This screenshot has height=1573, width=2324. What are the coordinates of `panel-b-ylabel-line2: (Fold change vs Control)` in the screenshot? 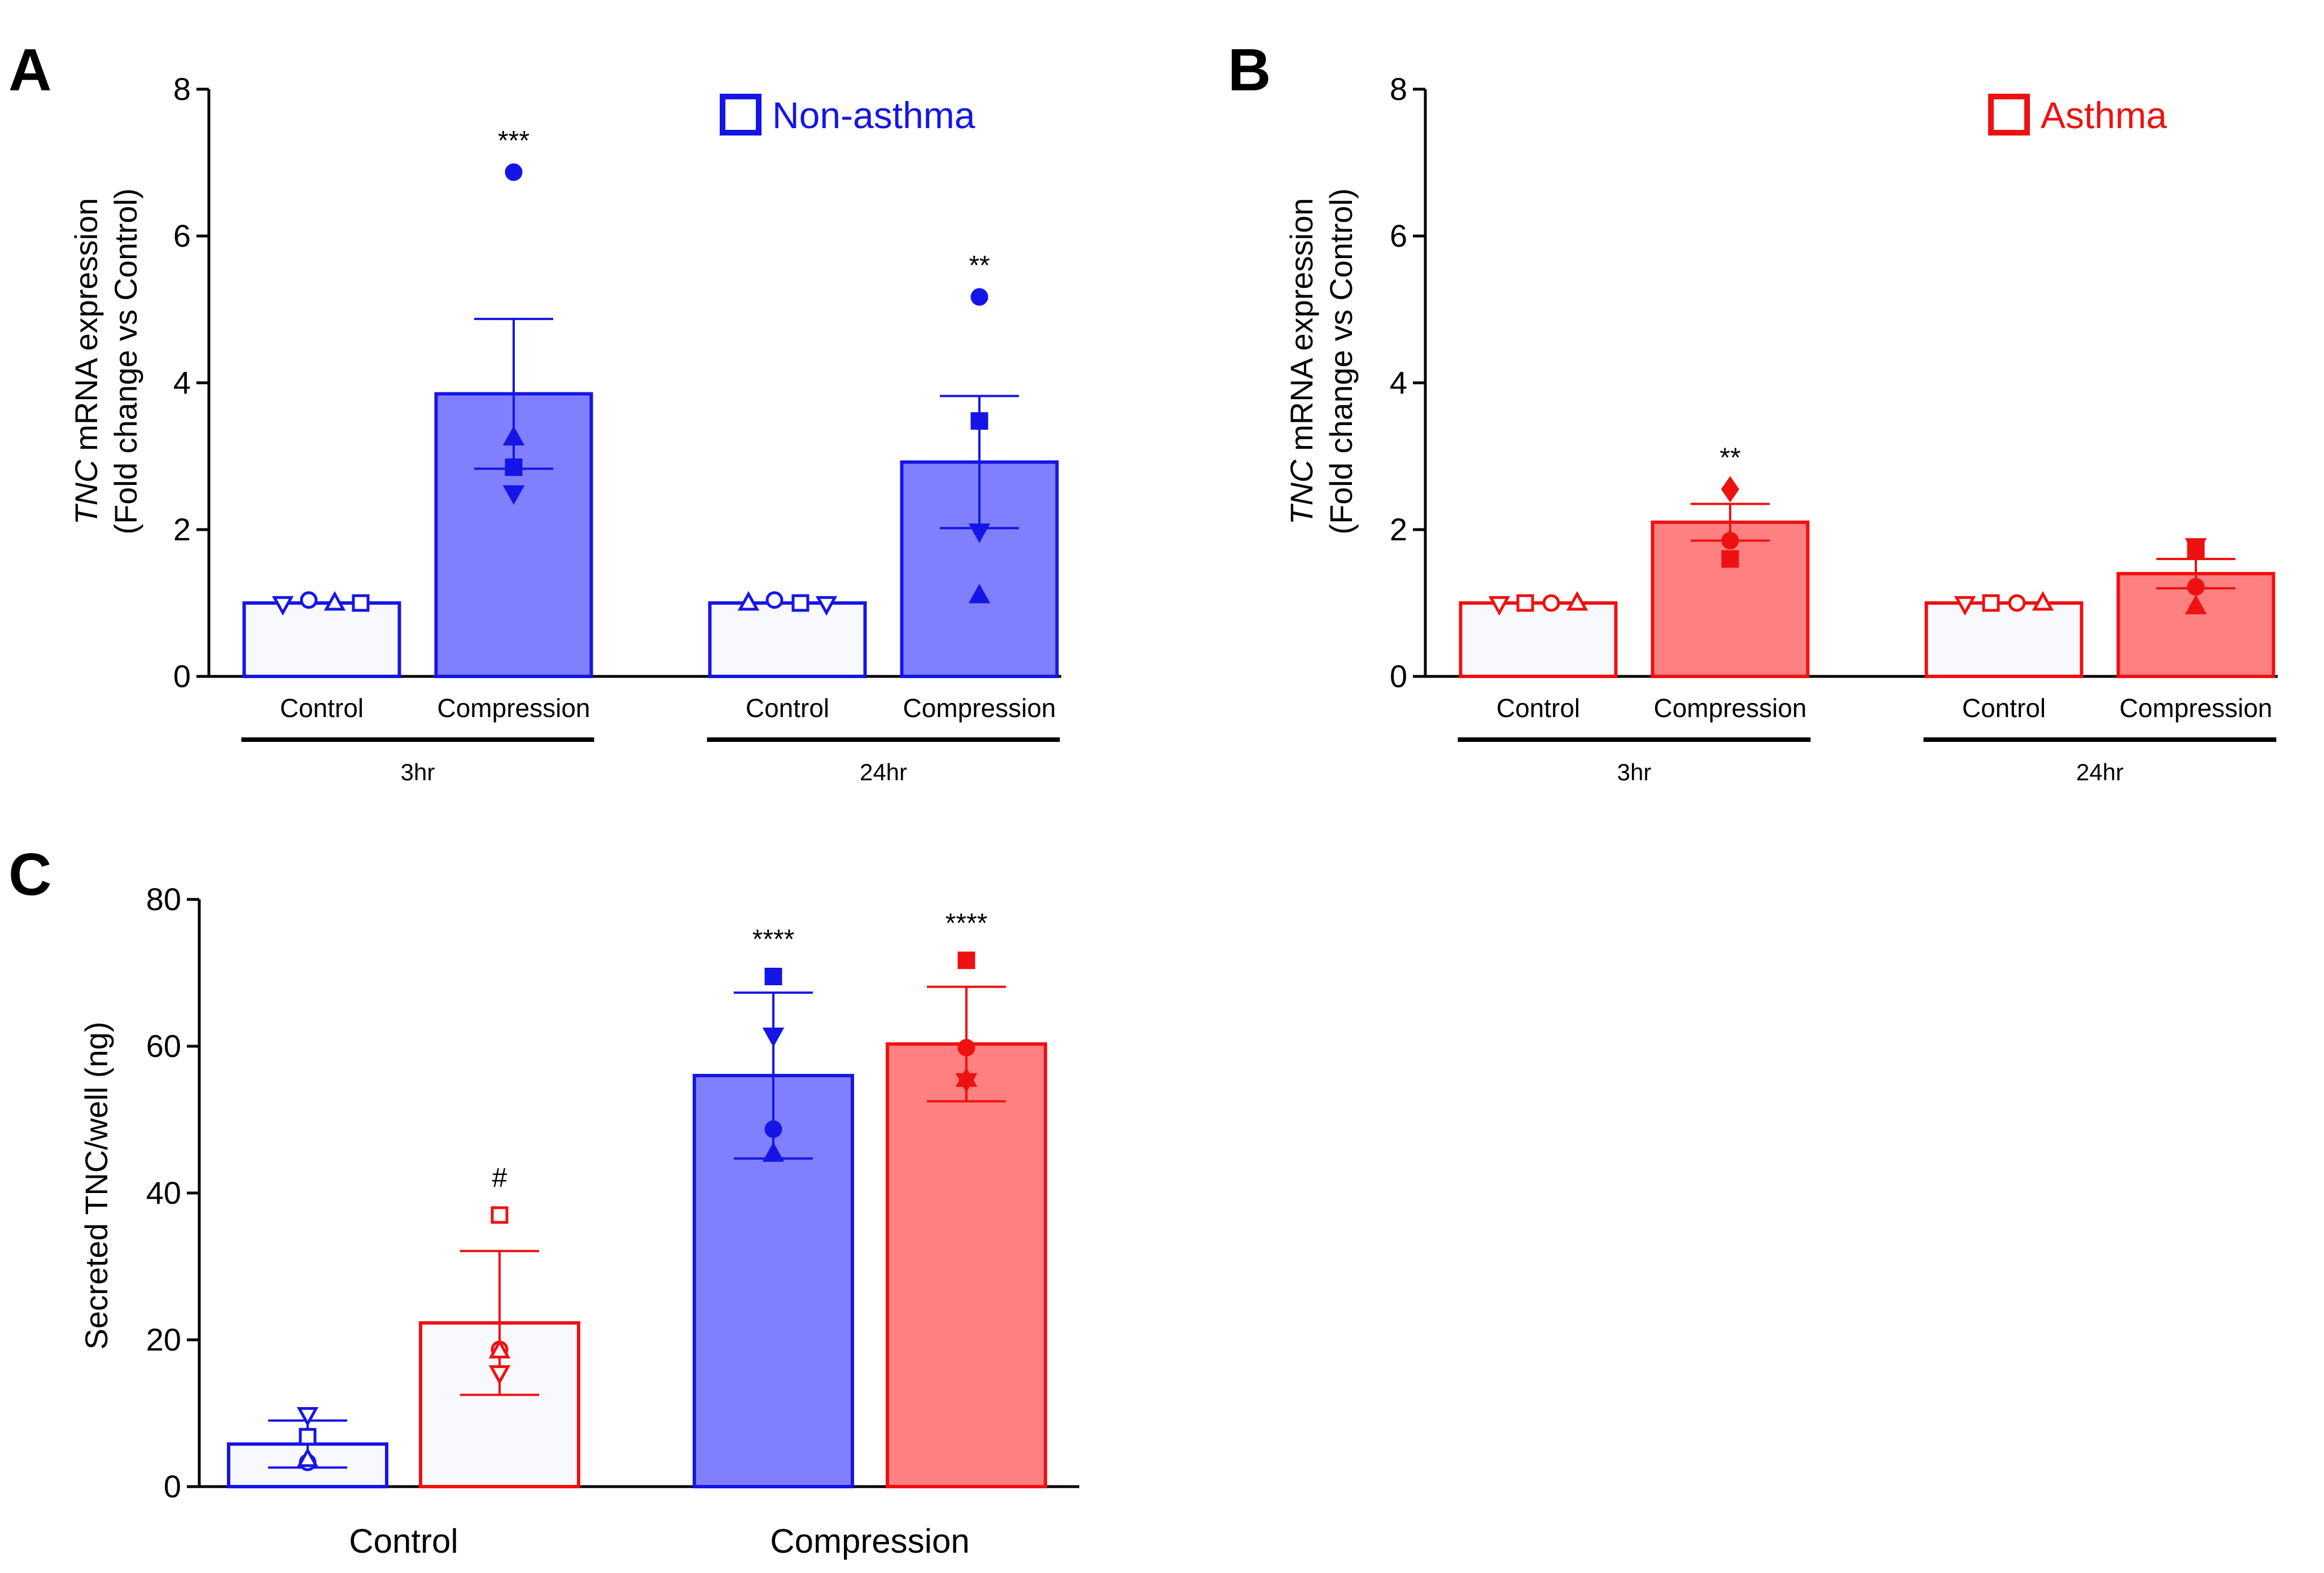 It's located at (1341, 361).